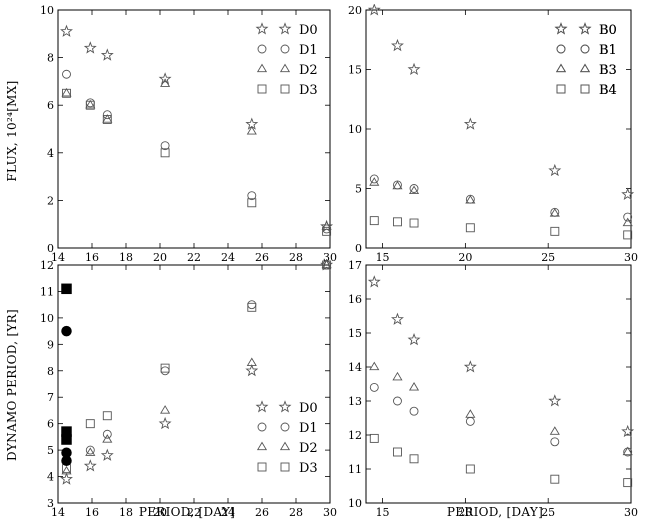  What do you see at coordinates (285, 89) in the screenshot?
I see `legend-marker-d3` at bounding box center [285, 89].